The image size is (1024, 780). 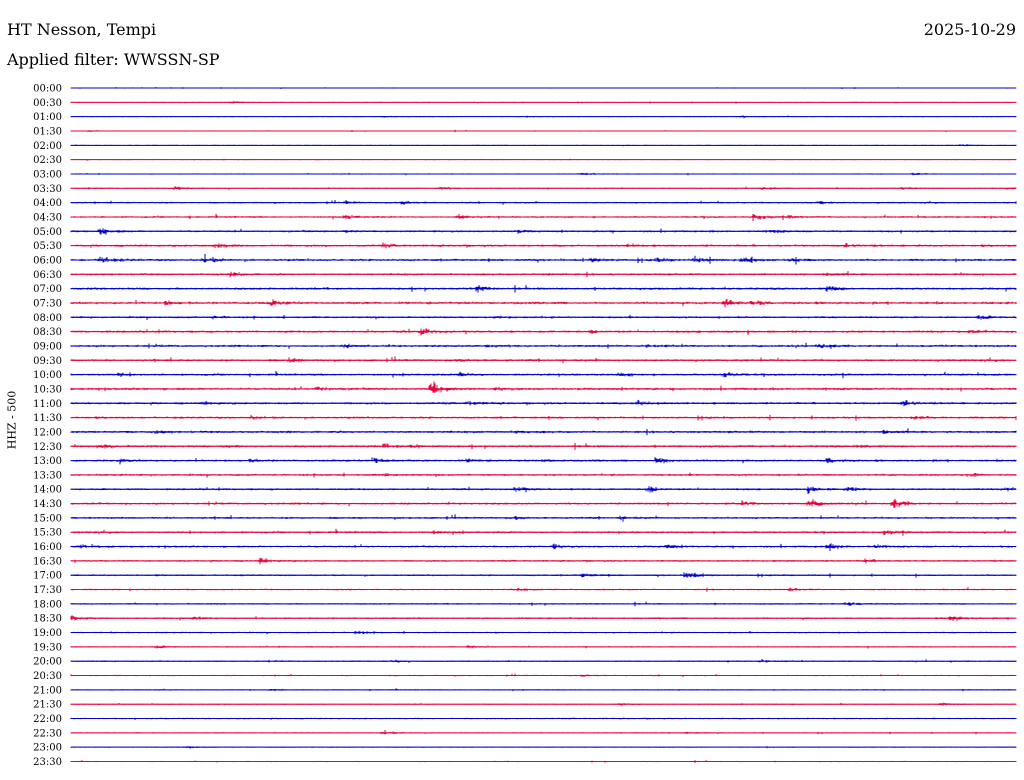 What do you see at coordinates (47, 447) in the screenshot?
I see `time-tick-label: 12:30` at bounding box center [47, 447].